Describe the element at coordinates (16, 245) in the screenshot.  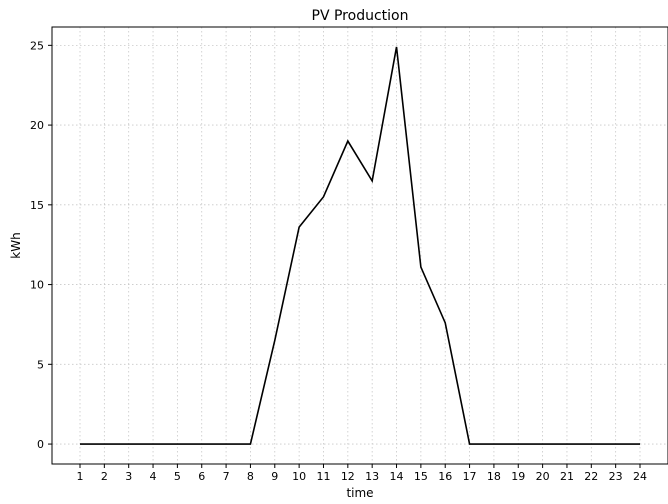
I see `y-axis-label: kWh` at that location.